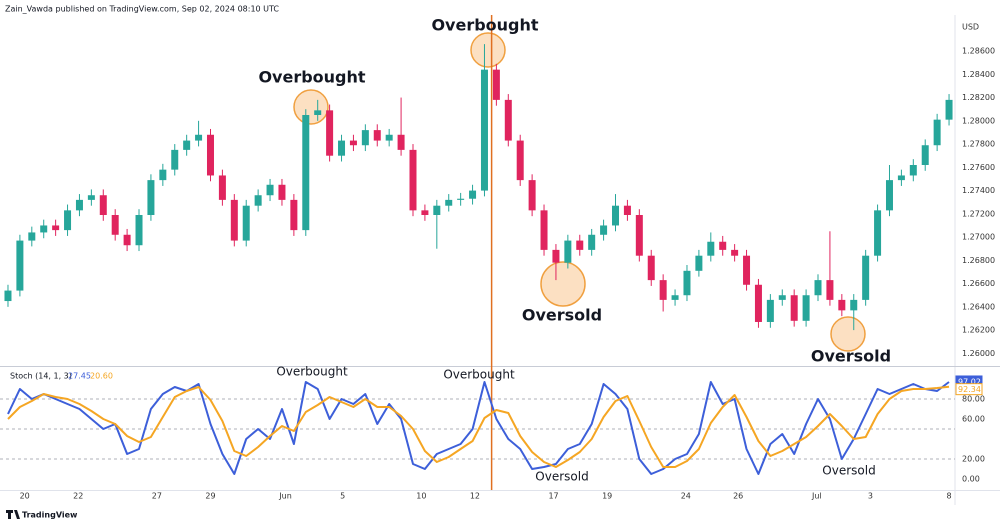 The width and height of the screenshot is (1000, 526). What do you see at coordinates (50, 515) in the screenshot?
I see `footer: TradingView` at bounding box center [50, 515].